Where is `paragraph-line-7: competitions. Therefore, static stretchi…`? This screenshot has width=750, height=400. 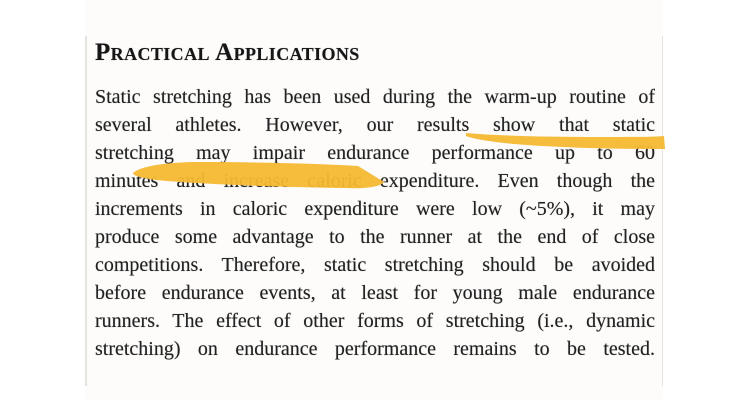
paragraph-line-7: competitions. Therefore, static stretchi… is located at coordinates (375, 265).